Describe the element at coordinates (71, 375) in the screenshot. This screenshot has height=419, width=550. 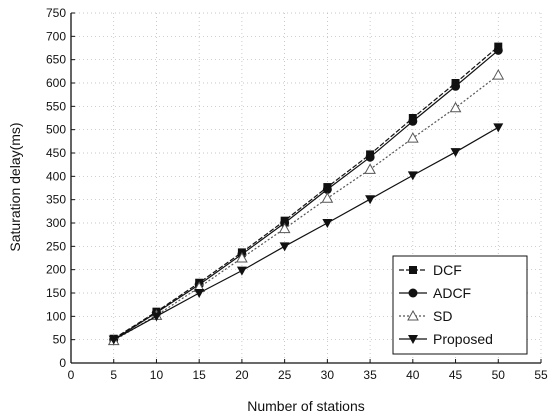
I see `x-tick-label: 0` at that location.